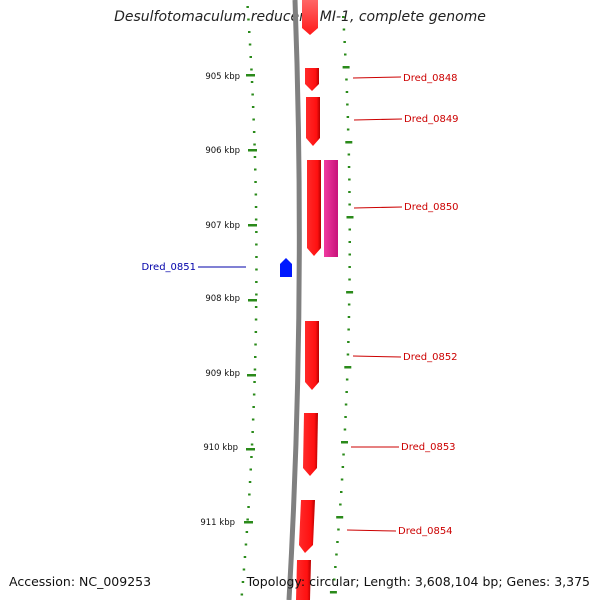  I want to click on gene-label-dred-0848: Dred_0848, so click(430, 78).